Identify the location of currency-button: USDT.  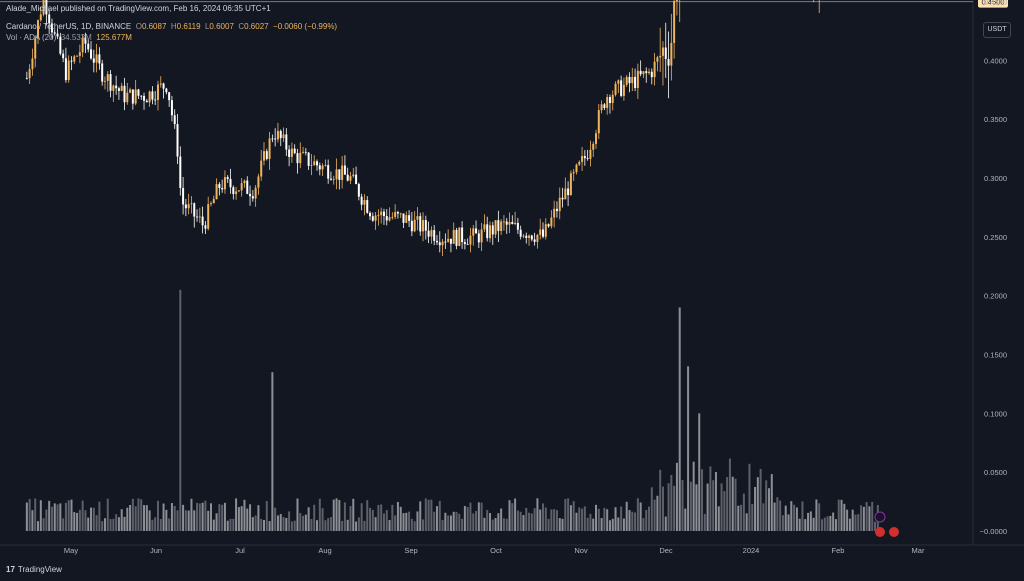
(997, 30).